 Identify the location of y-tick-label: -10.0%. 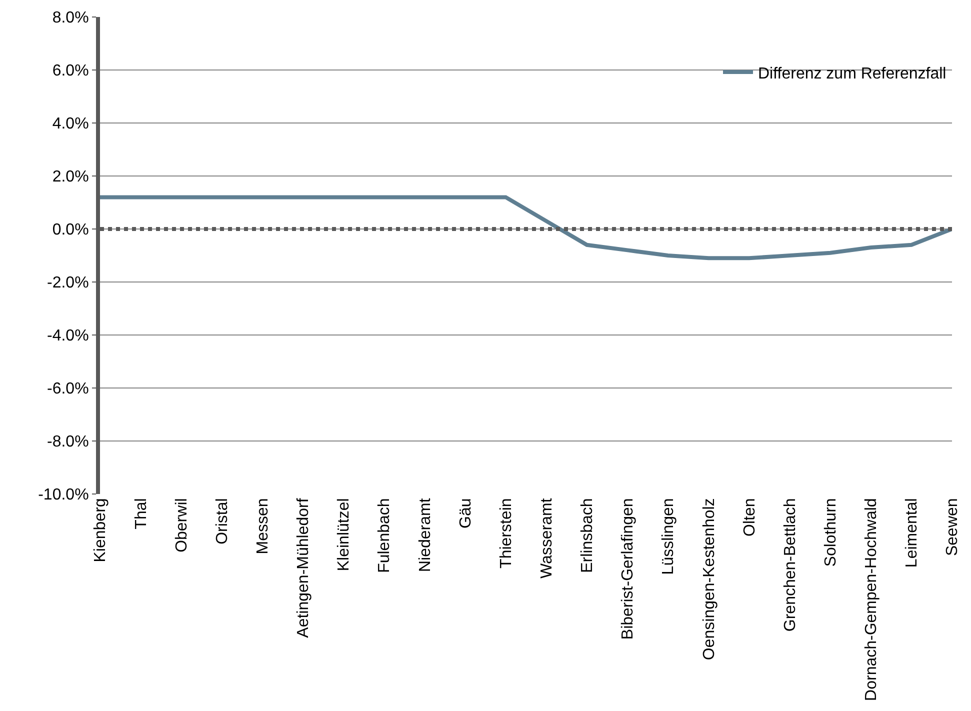
(63, 495).